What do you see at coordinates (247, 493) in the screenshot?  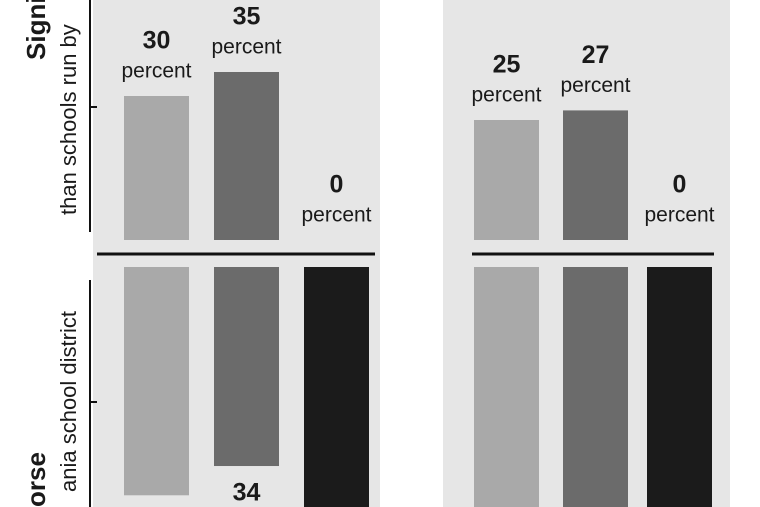 I see `value-label: 34` at bounding box center [247, 493].